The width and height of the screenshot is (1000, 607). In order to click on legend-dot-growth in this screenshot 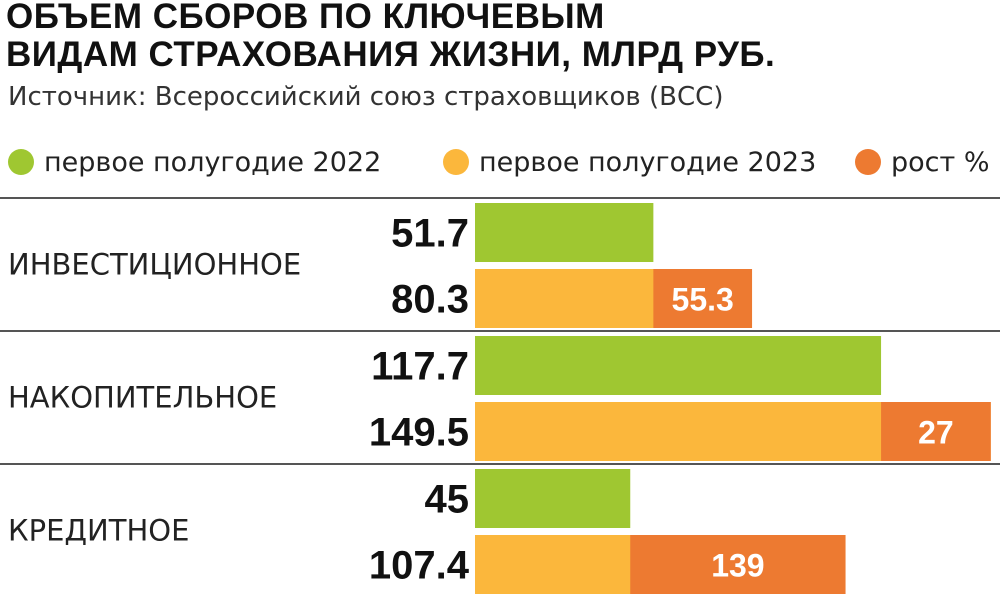, I will do `click(868, 162)`.